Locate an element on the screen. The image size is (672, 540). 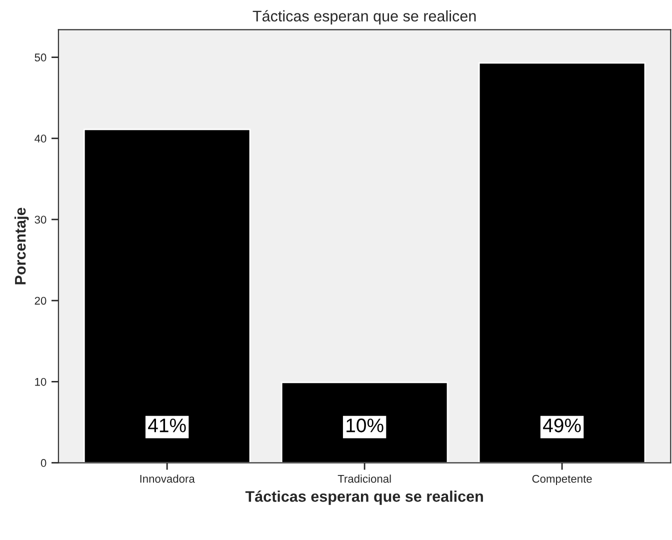
y-tick-label: 50 is located at coordinates (40, 58).